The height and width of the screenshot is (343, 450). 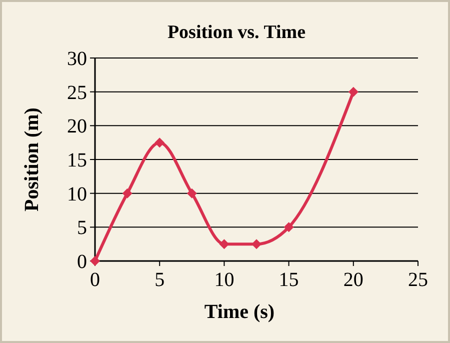 I want to click on x-tick-label: 10, so click(x=224, y=280).